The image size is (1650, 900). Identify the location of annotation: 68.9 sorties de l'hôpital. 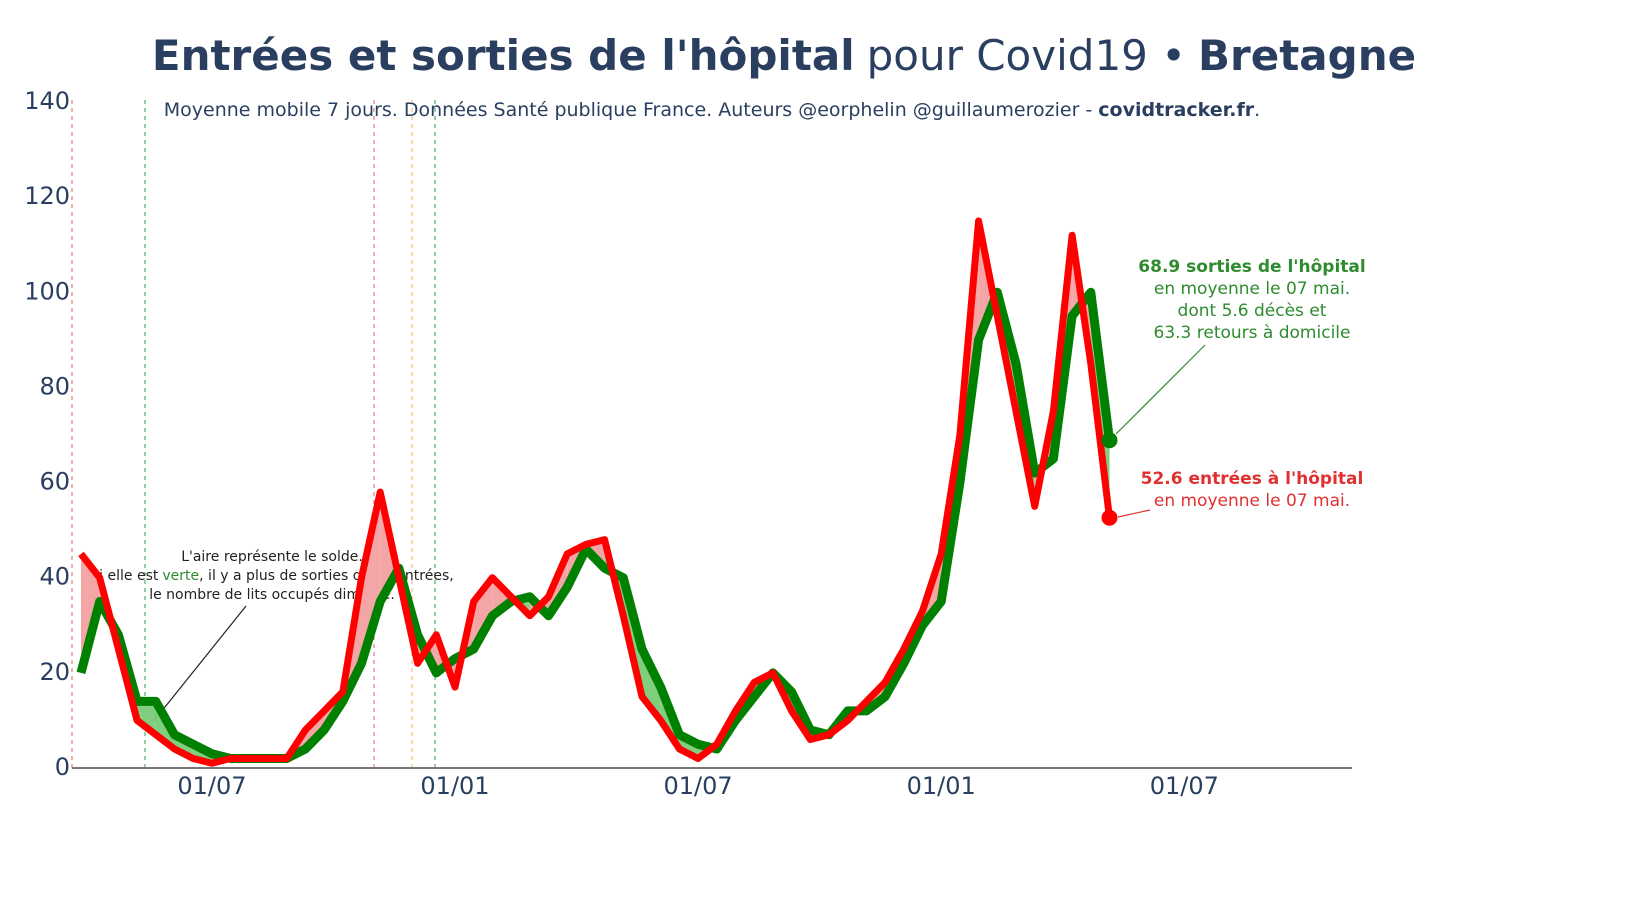
(1251, 267).